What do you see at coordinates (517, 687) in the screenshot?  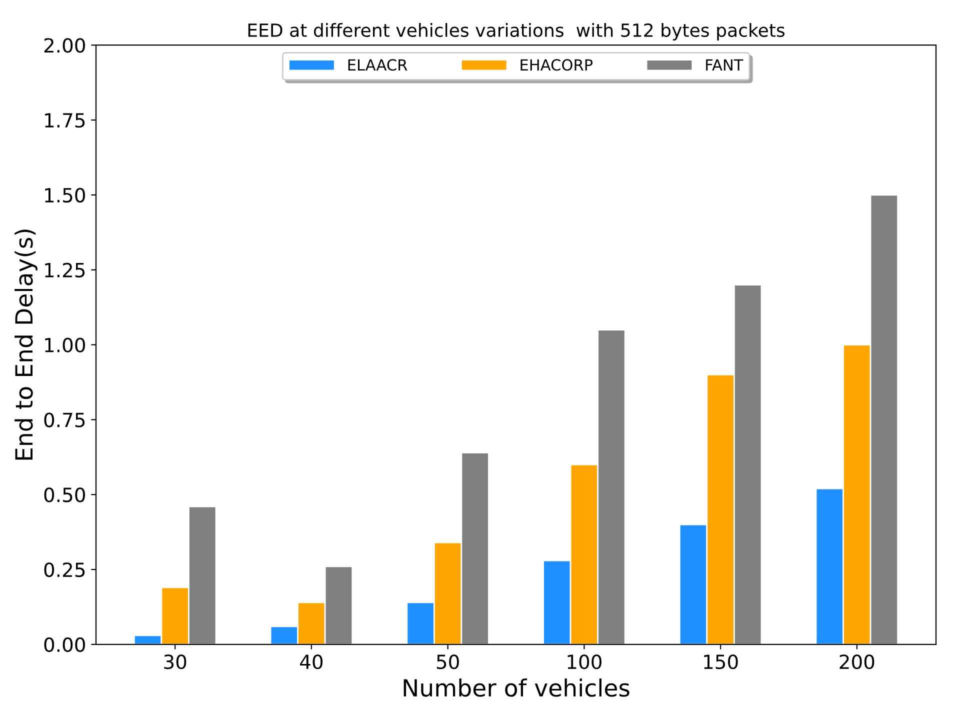 I see `x-axis-title: Number of vehicles` at bounding box center [517, 687].